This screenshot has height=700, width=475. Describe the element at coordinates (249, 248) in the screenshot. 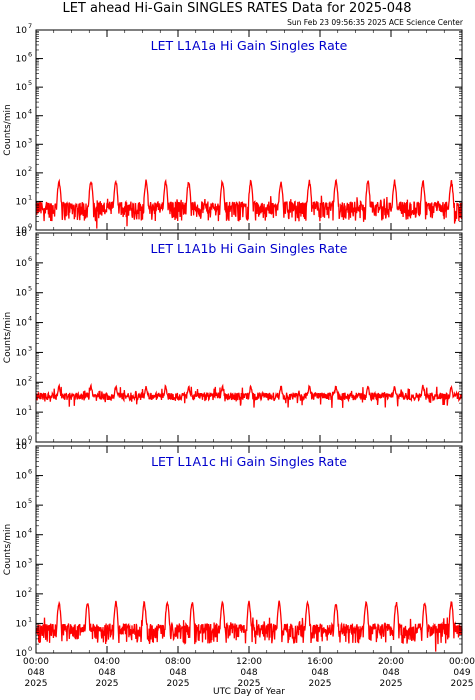

I see `panel-title: LET L1A1b Hi Gain Singles Rate` at that location.